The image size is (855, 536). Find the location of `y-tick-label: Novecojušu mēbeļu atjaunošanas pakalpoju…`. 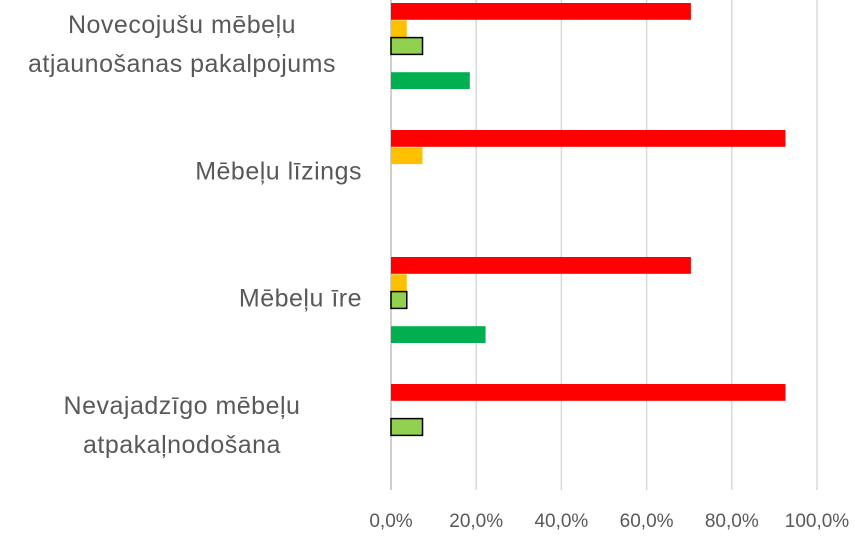

y-tick-label: Novecojušu mēbeļu atjaunošanas pakalpoju… is located at coordinates (182, 44).